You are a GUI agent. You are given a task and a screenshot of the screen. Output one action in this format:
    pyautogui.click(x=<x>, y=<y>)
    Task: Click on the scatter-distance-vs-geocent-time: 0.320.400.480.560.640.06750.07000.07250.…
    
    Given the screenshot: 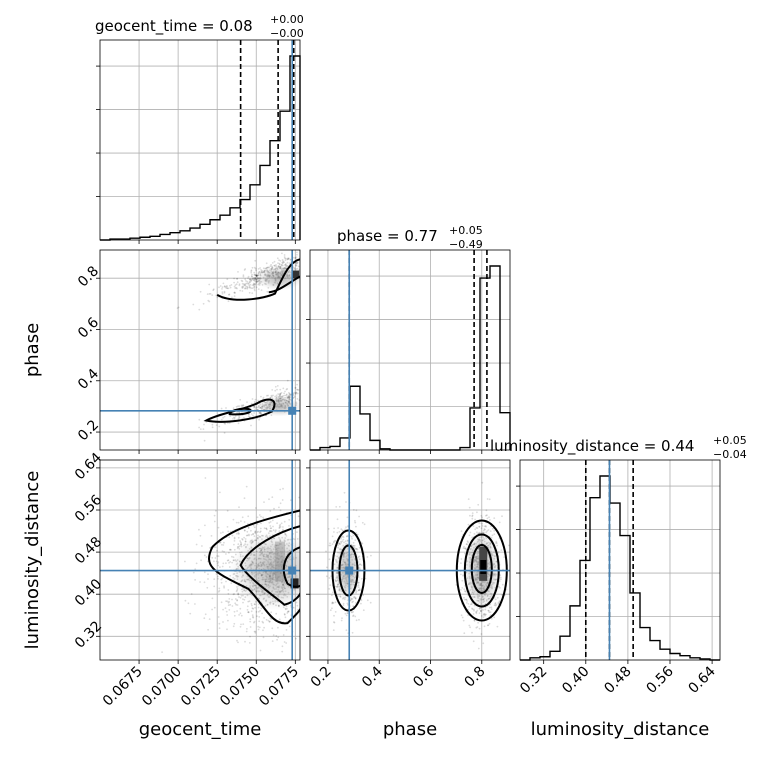 What is the action you would take?
    pyautogui.click(x=187, y=580)
    